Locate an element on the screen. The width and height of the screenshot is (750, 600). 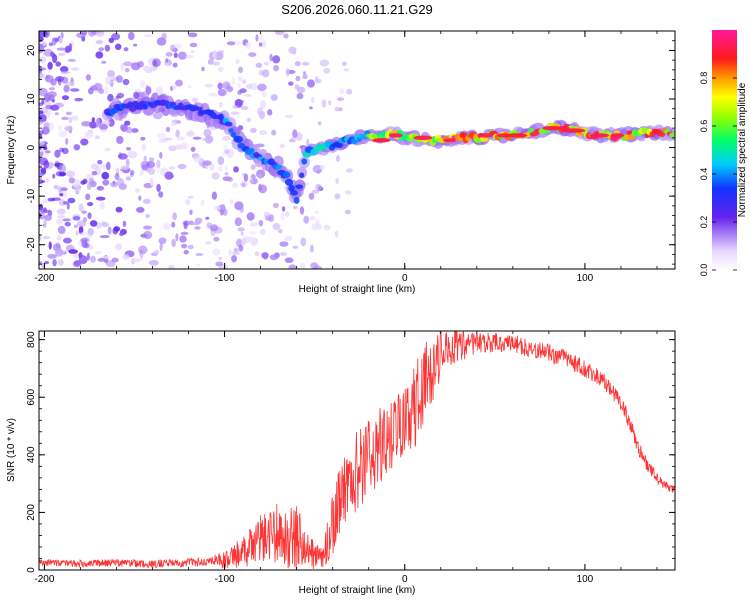
colorbar-axes: 0.0 0.2 0.4 0.6 0.8 is located at coordinates (718, 174).